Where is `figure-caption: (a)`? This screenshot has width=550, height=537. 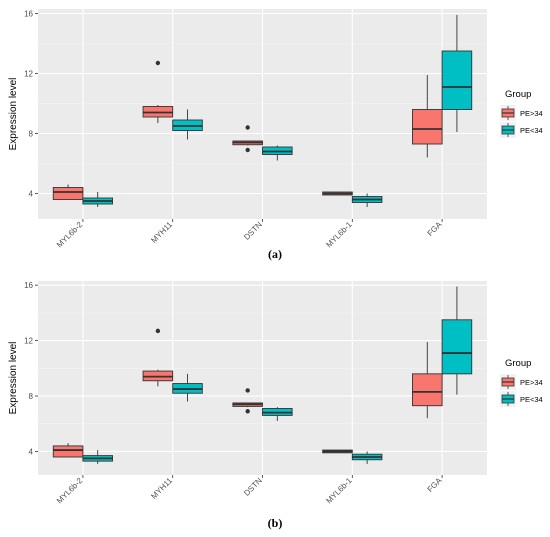
figure-caption: (a) is located at coordinates (275, 254).